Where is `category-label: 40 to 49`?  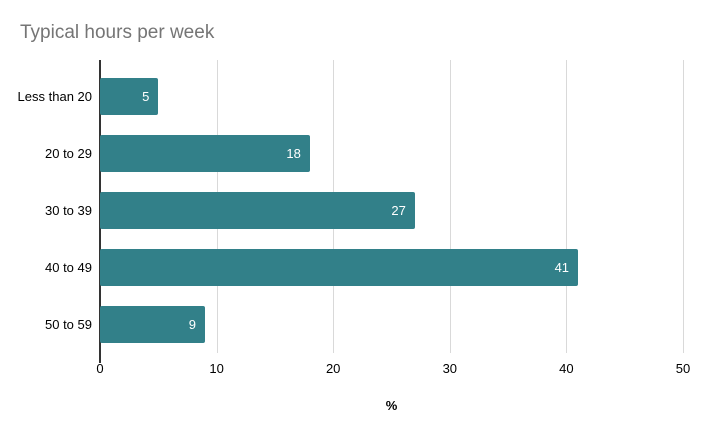
category-label: 40 to 49 is located at coordinates (68, 267).